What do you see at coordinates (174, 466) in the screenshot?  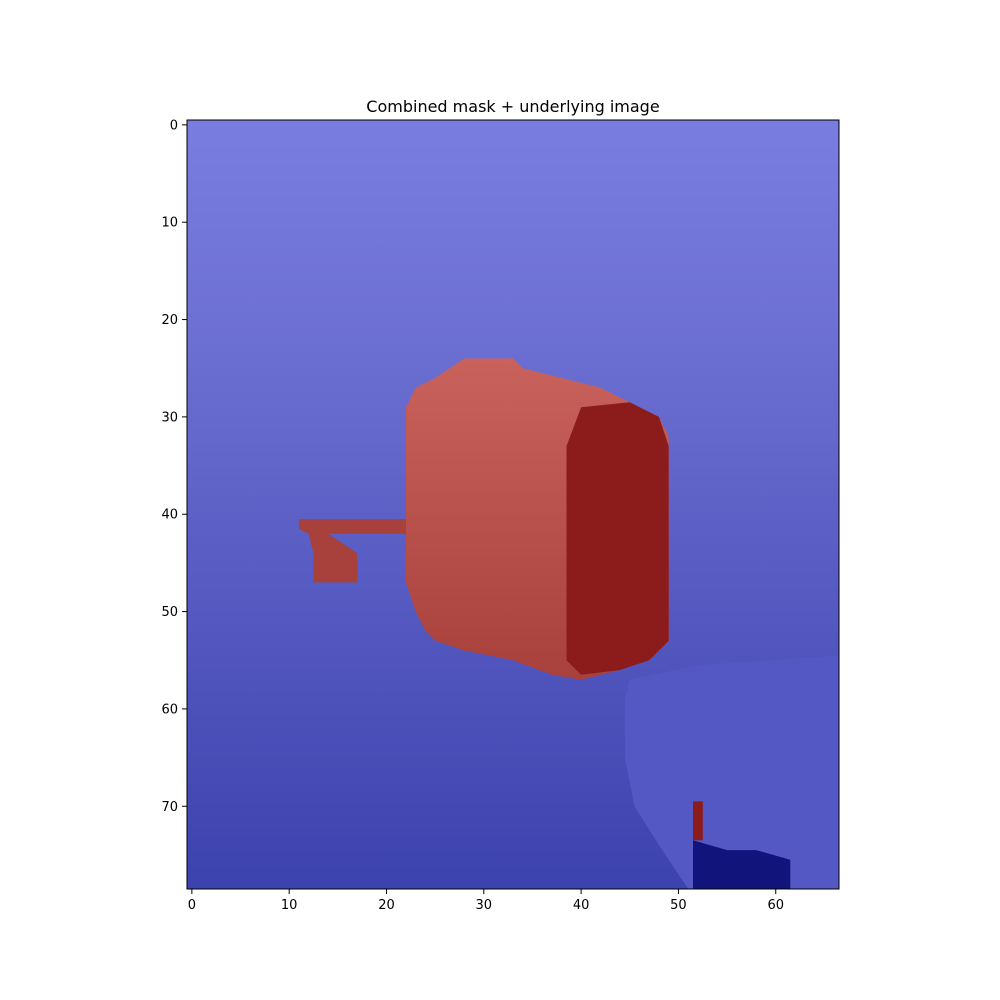 I see `y-axis: 0 10 20 30 40 50 60 70` at bounding box center [174, 466].